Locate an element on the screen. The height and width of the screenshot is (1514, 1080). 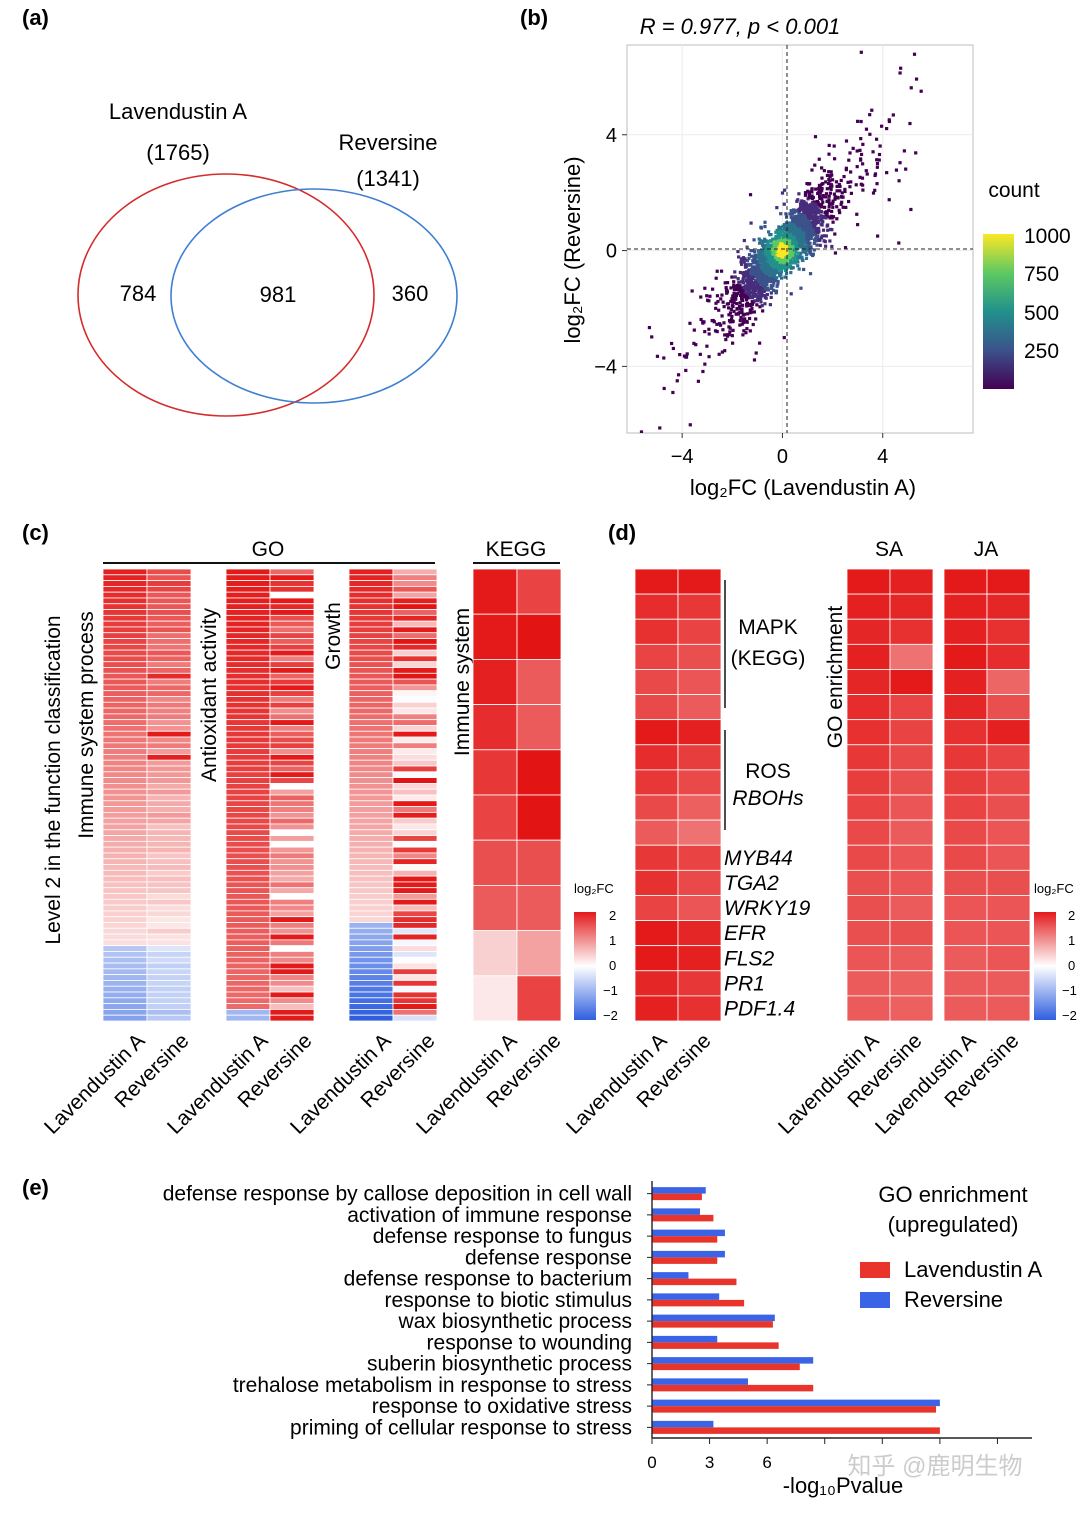
kegg-immune-system-cell is located at coordinates (539, 817).